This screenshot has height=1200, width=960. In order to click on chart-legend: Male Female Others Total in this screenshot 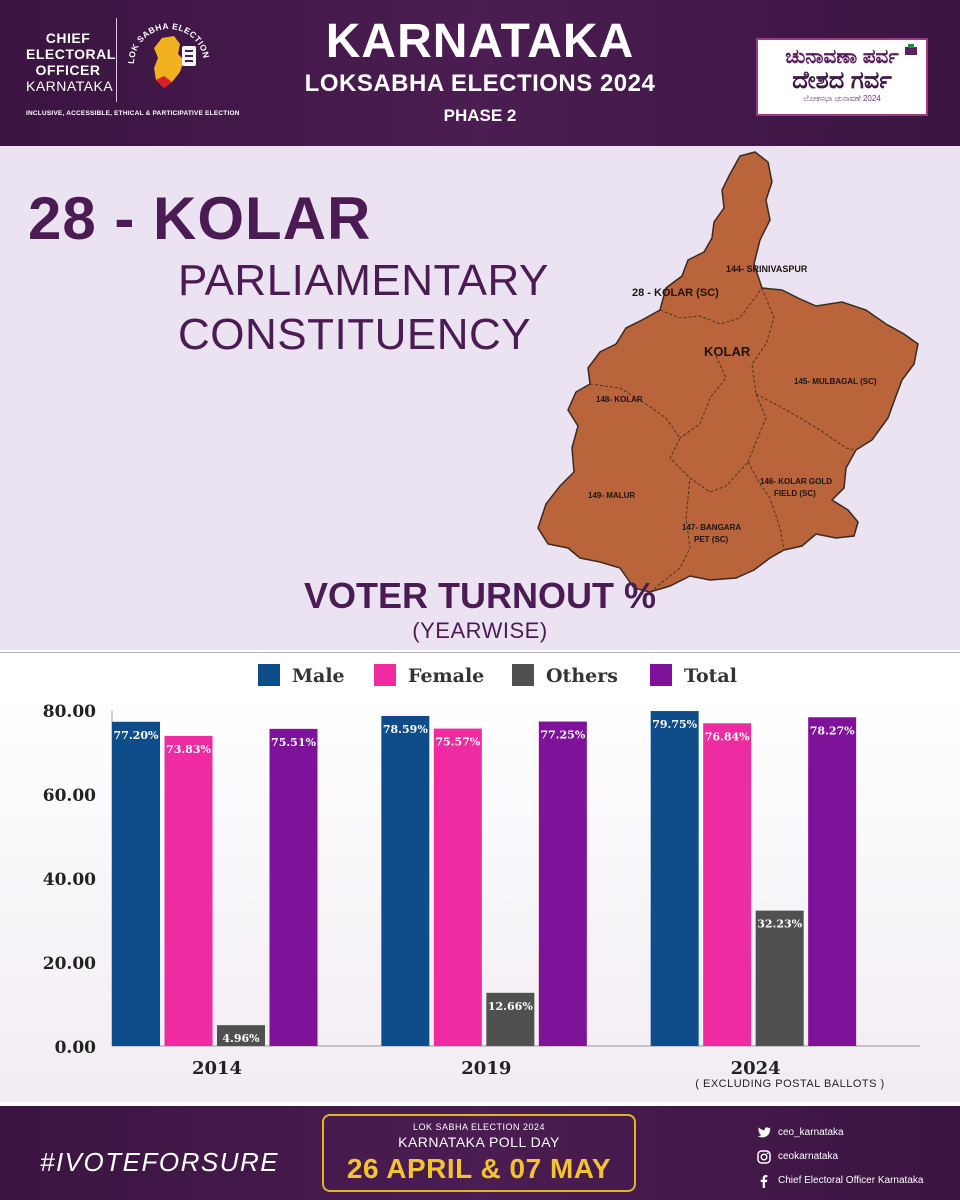, I will do `click(480, 678)`.